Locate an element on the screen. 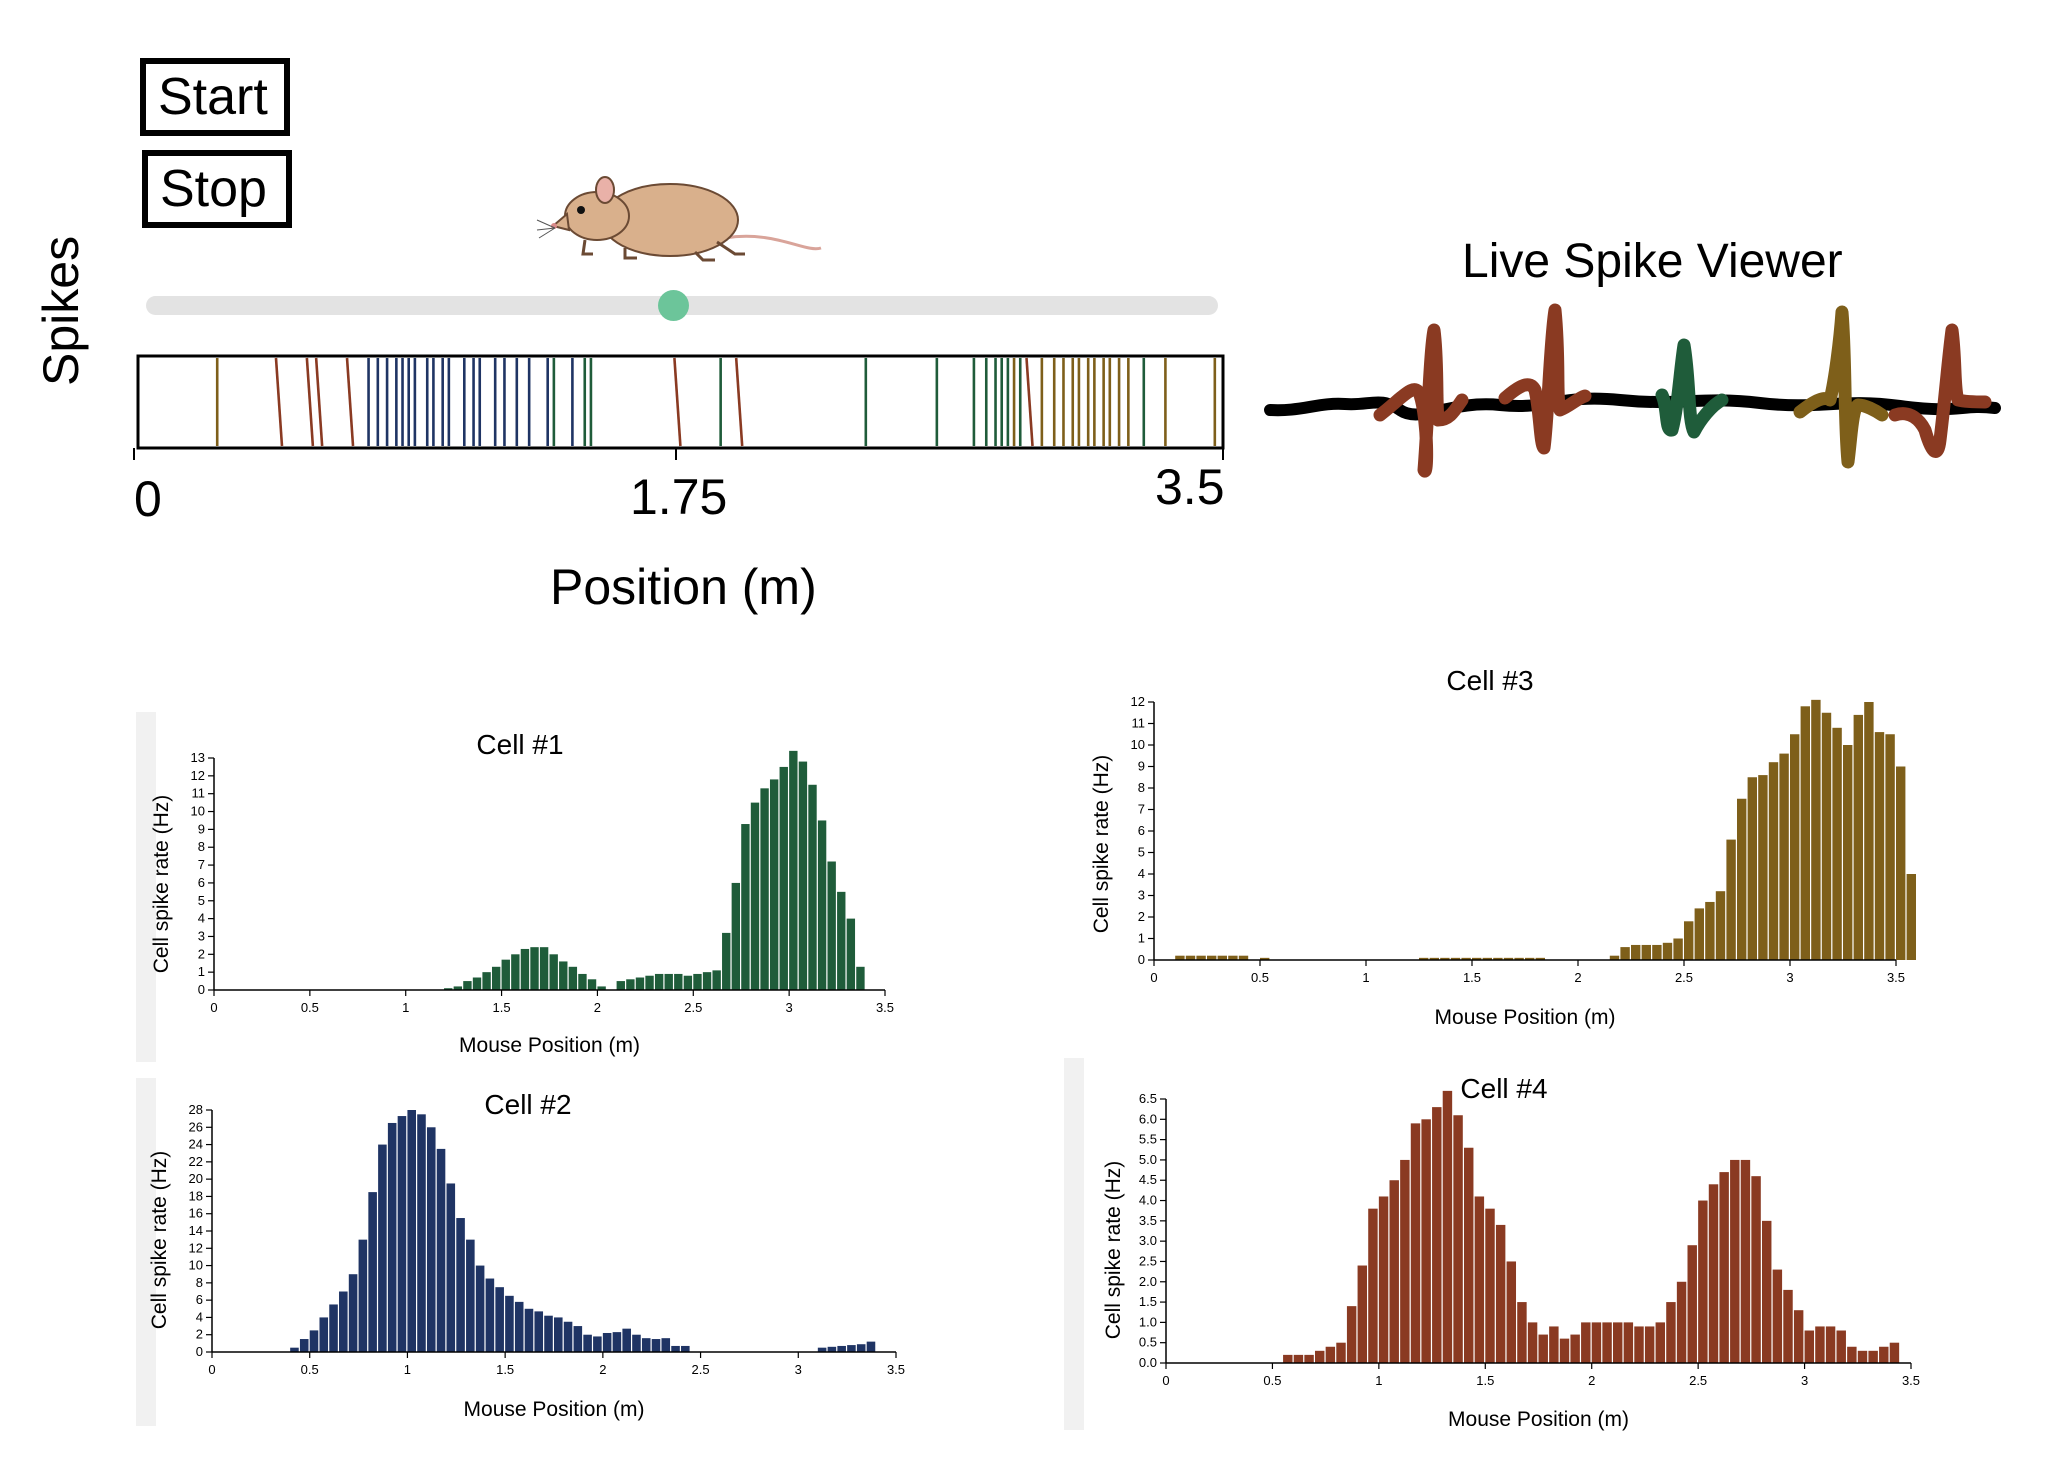  y-tick-label: 8 is located at coordinates (1141, 787).